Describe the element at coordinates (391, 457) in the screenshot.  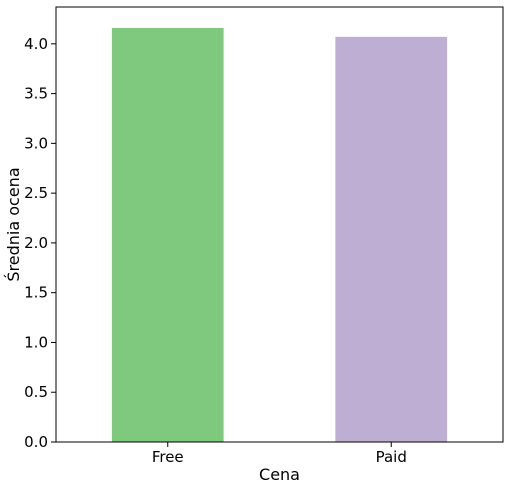
I see `x-tick-label: Paid` at that location.